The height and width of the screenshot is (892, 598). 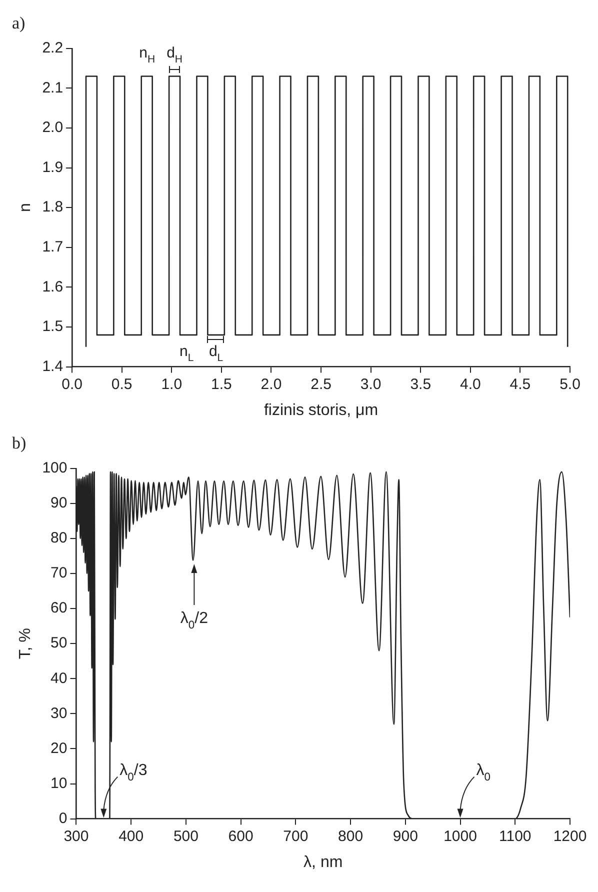 What do you see at coordinates (185, 836) in the screenshot?
I see `x-tick-label: 500` at bounding box center [185, 836].